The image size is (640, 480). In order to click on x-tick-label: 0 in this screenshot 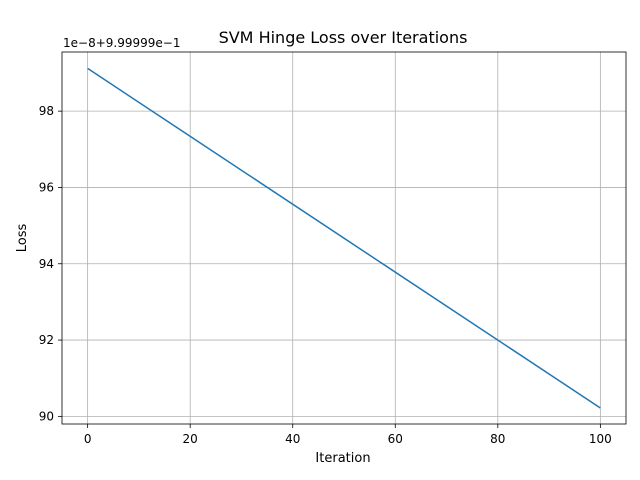, I will do `click(88, 439)`.